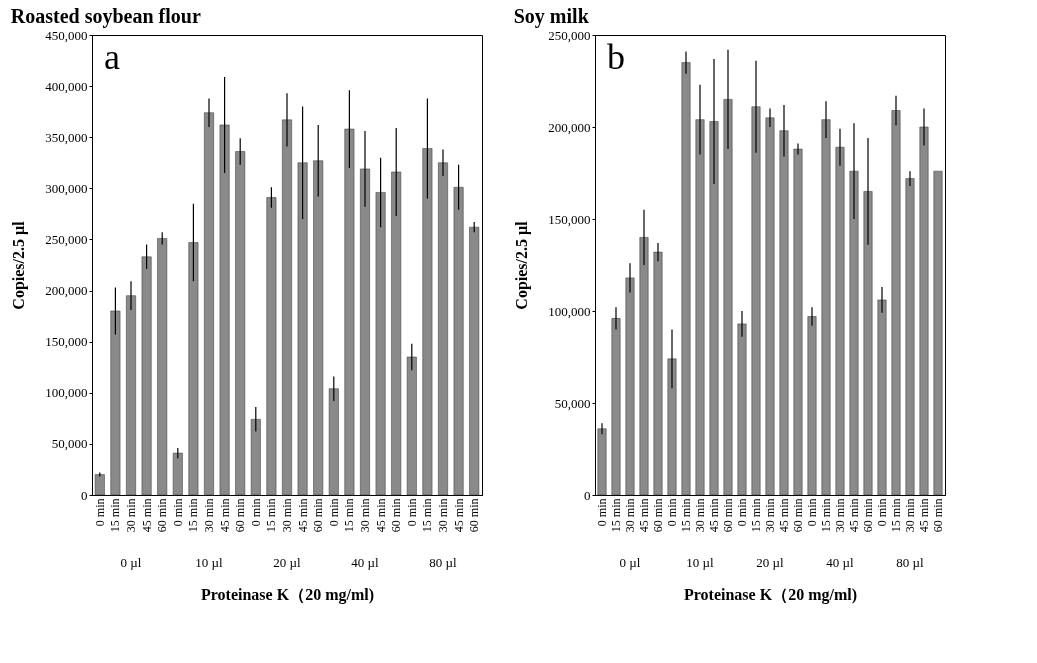 The height and width of the screenshot is (663, 1037). Describe the element at coordinates (616, 57) in the screenshot. I see `annotation: b` at that location.